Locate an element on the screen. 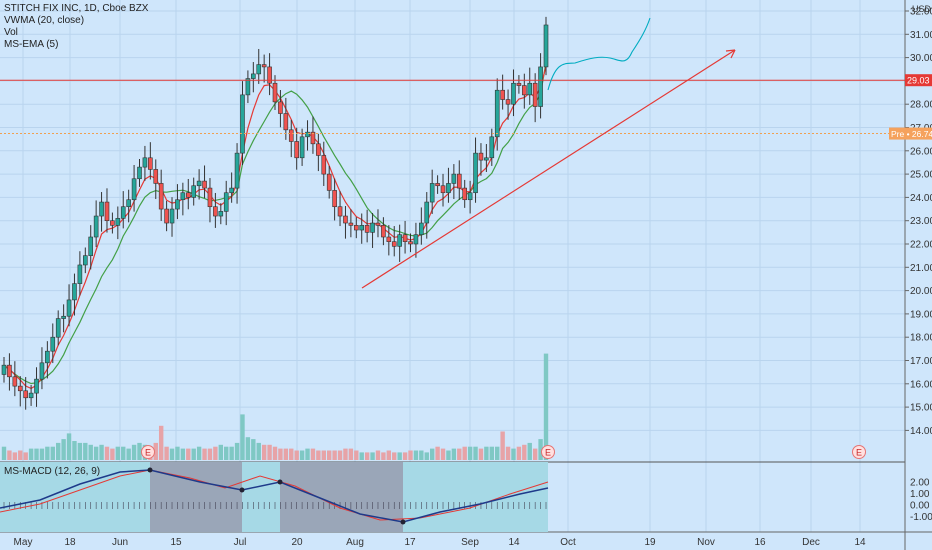 Image resolution: width=932 pixels, height=550 pixels. earnings-marker: E is located at coordinates (548, 452).